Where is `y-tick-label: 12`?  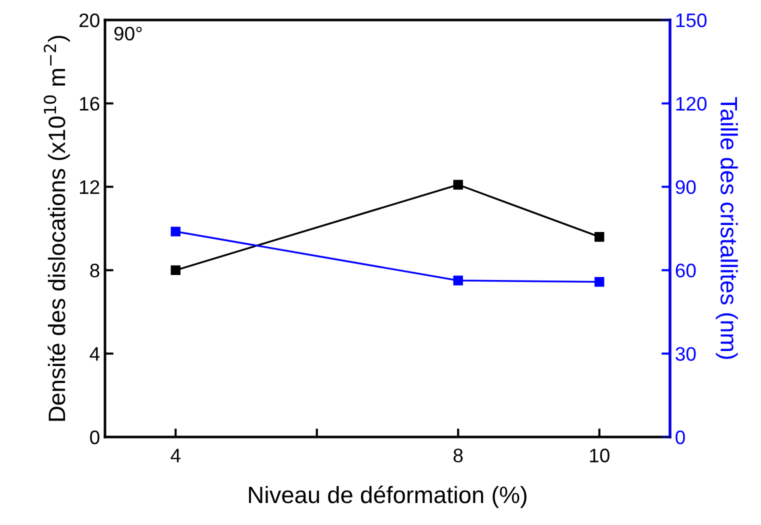 y-tick-label: 12 is located at coordinates (90, 187).